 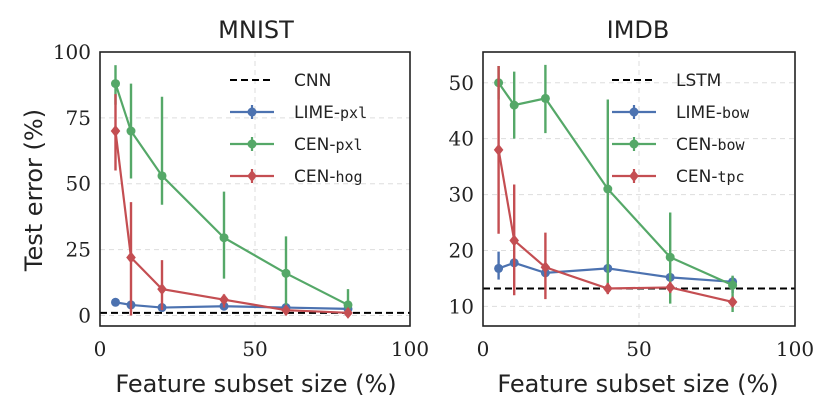 I want to click on mnist-legend-cen-hog-label: CEN-hog, so click(x=328, y=177).